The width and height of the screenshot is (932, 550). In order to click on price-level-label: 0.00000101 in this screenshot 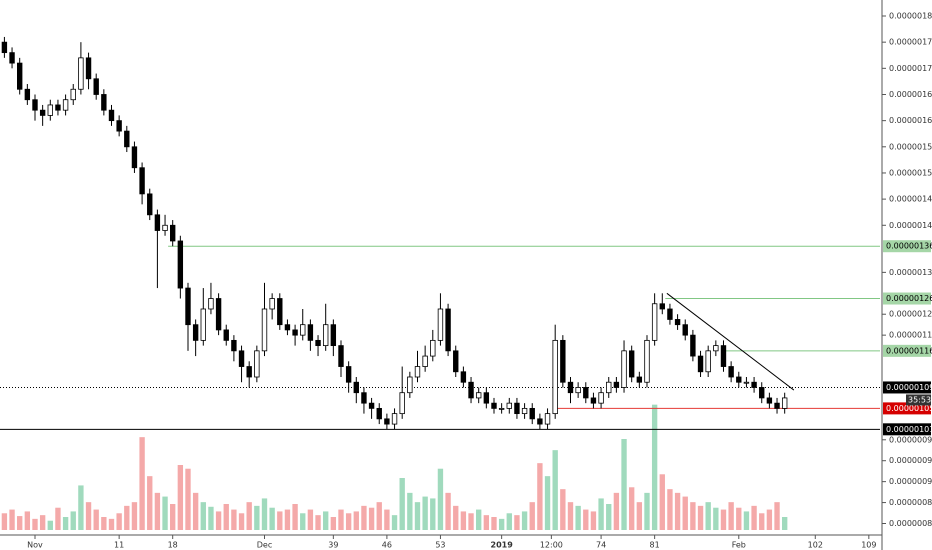, I will do `click(909, 429)`.